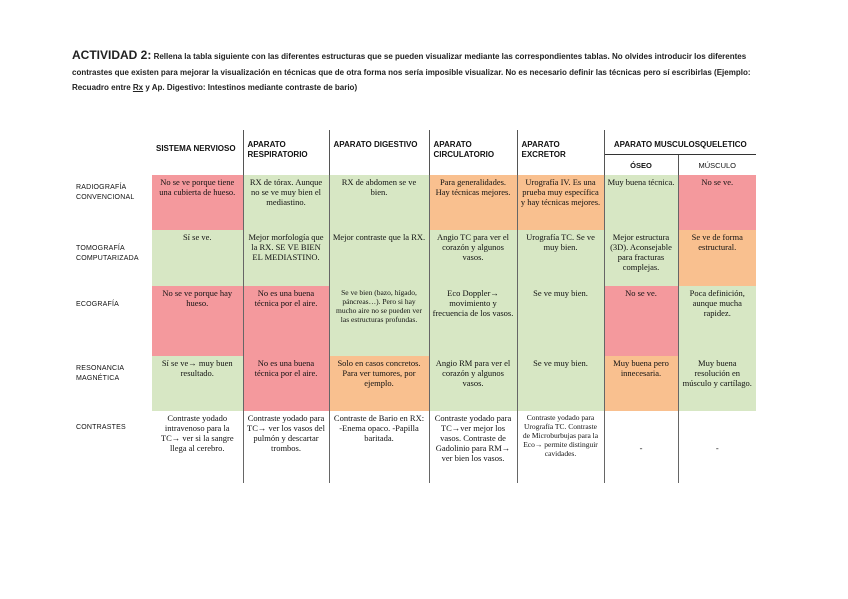 The image size is (848, 599). I want to click on cell-tomografia-excretor: Urografía TC. Se ve muy bien., so click(561, 258).